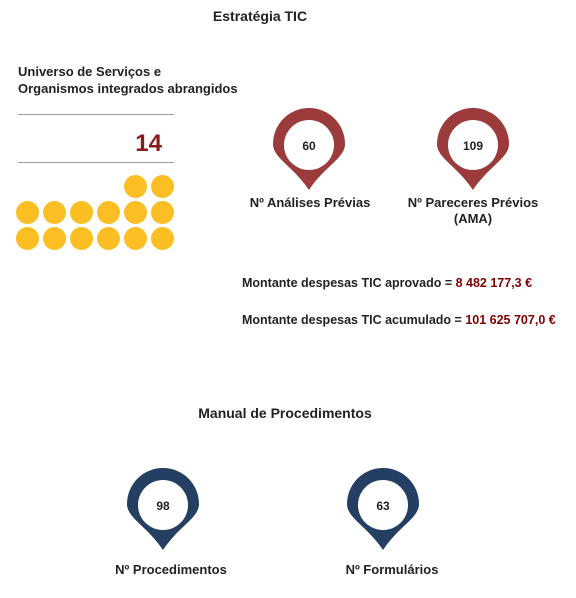 The image size is (576, 598). I want to click on pin-pareceres-previos: 109, so click(473, 148).